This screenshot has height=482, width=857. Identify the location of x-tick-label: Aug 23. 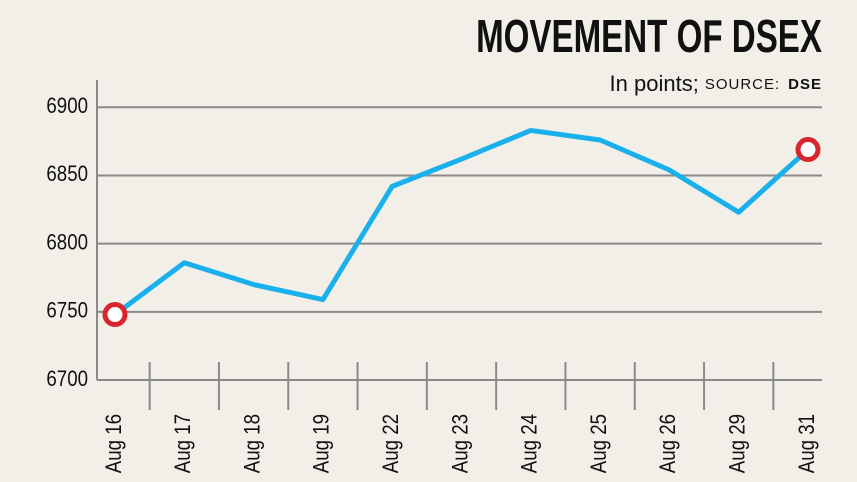
(461, 443).